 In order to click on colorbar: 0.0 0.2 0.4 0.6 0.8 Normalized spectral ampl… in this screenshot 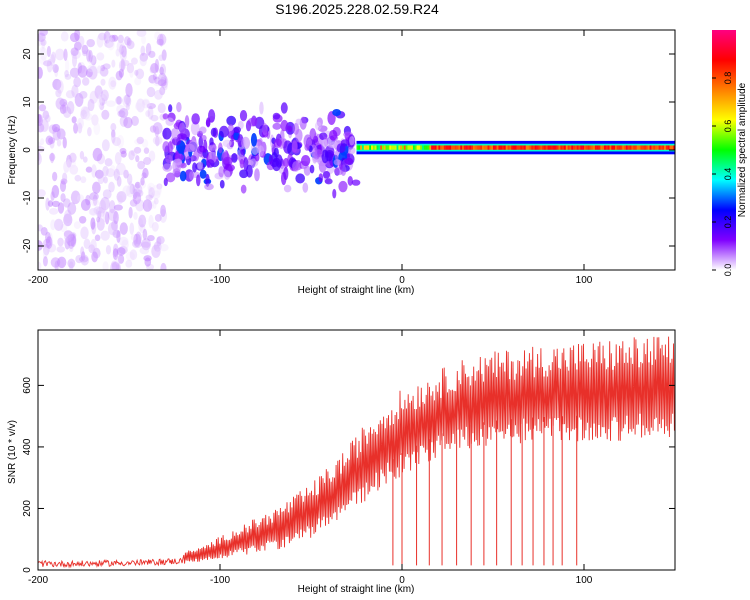, I will do `click(730, 153)`.